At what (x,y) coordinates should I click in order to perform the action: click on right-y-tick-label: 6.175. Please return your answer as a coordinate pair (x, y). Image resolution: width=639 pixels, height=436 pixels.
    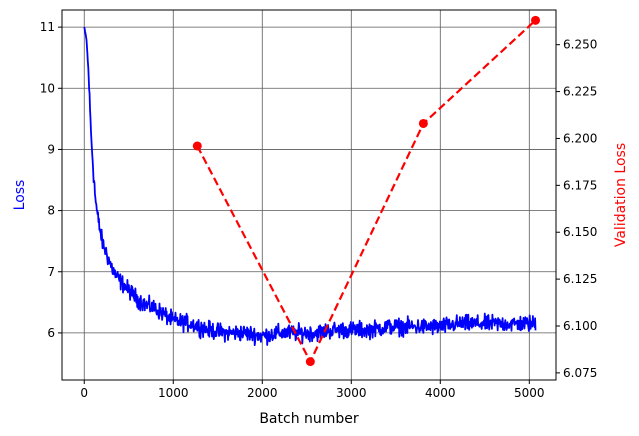
    Looking at the image, I should click on (580, 185).